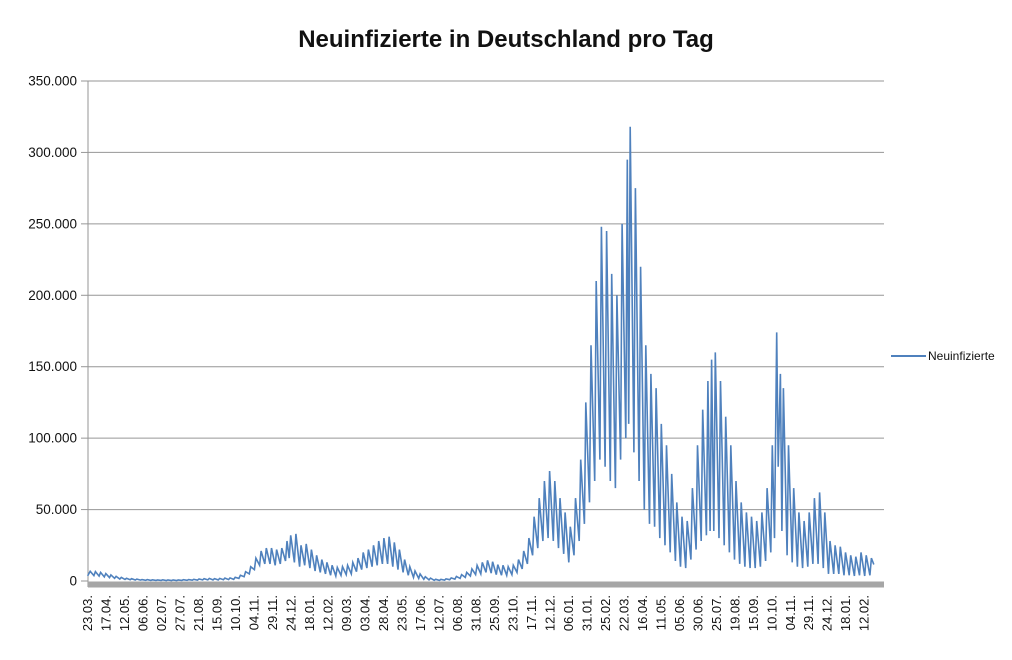 The width and height of the screenshot is (1012, 660). I want to click on x-axis-tick-label: 23.03., so click(87, 613).